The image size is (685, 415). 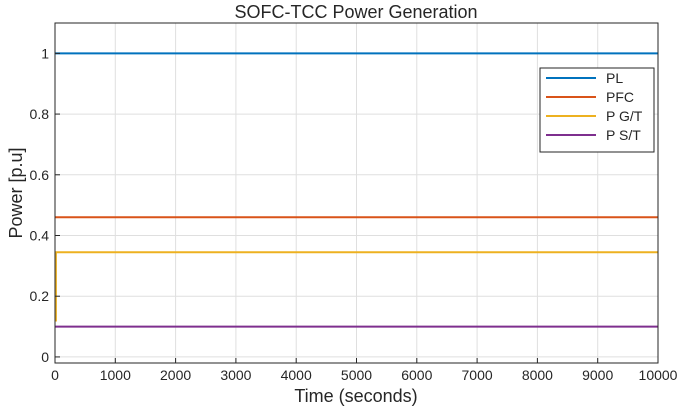 I want to click on y-tick-label: 0.6, so click(x=40, y=175).